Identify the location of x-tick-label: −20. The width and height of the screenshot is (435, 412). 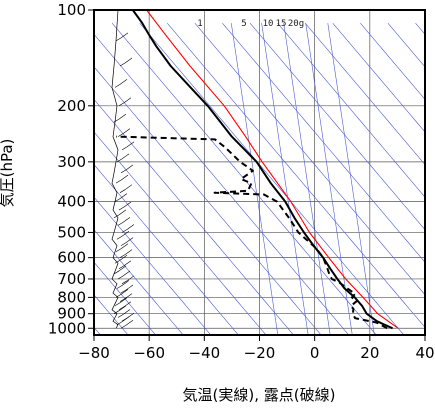
(260, 353).